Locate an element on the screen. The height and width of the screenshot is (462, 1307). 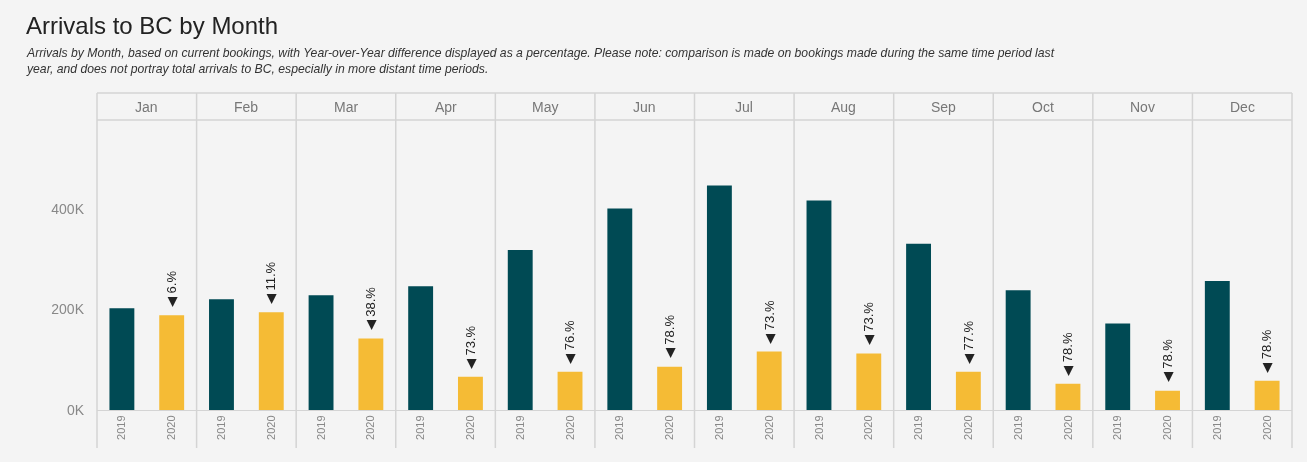
chart-title: Aug is located at coordinates (843, 107).